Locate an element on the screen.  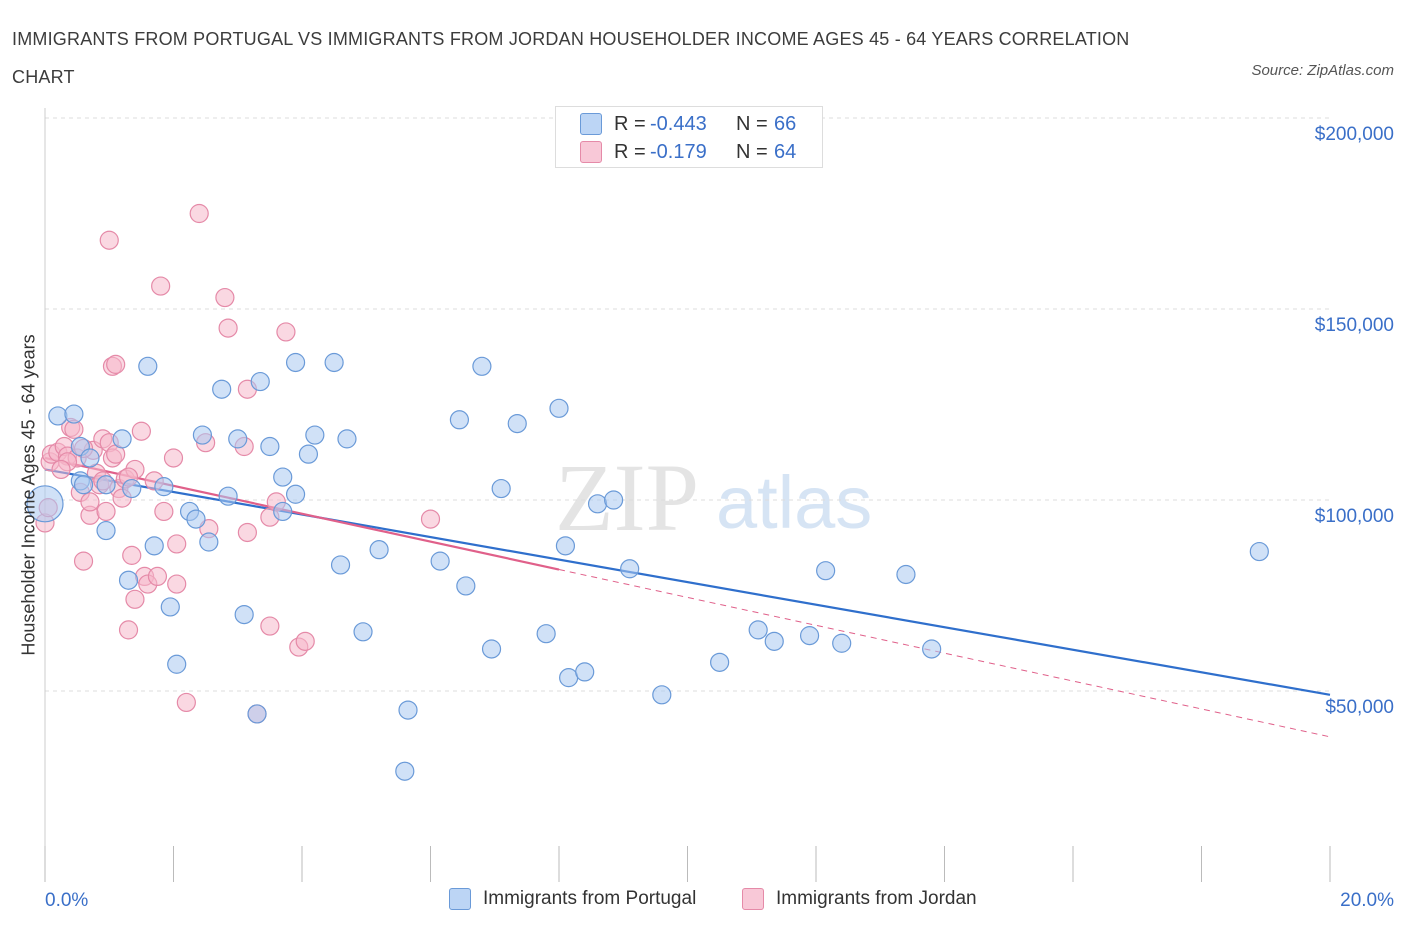
legend-item-jordan: Immigrants from Jordan is located at coordinates (859, 899).